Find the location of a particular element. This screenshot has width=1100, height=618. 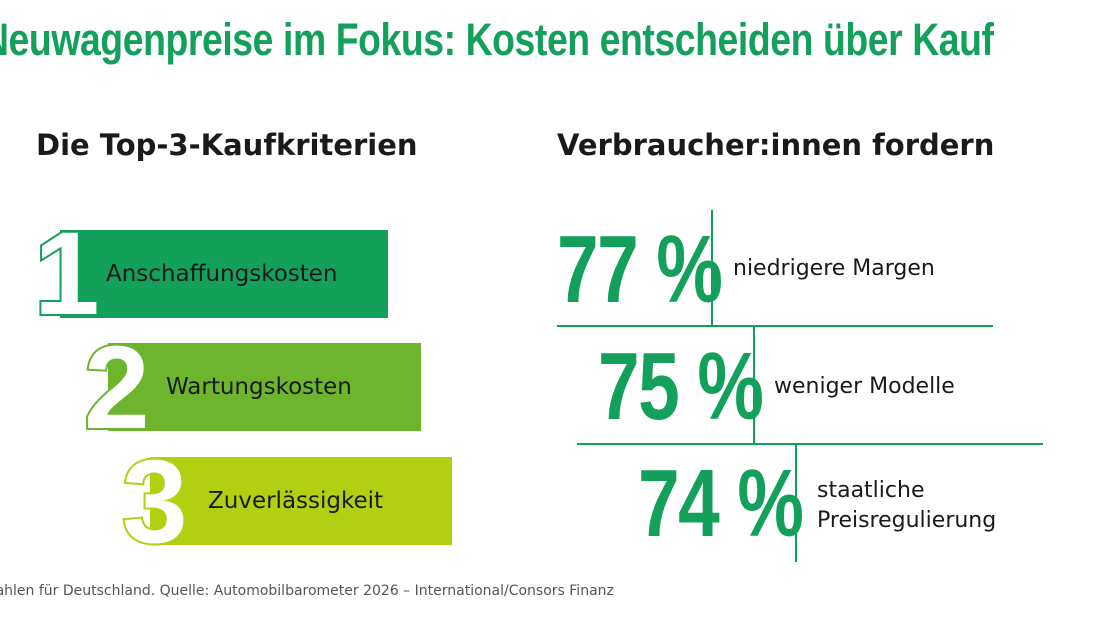

criterion-label-1: Anschaffungskosten is located at coordinates (222, 274).